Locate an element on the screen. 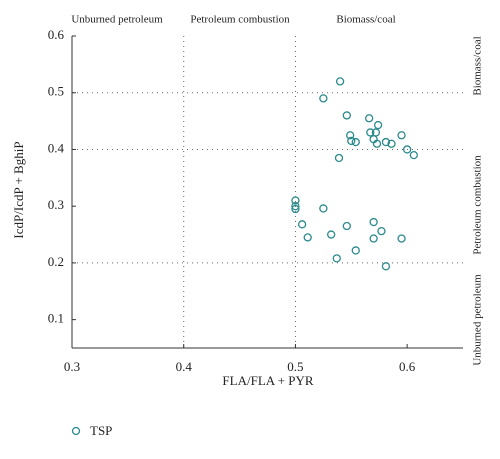 This screenshot has width=500, height=459. x-tick-label: 0.6 is located at coordinates (407, 366).